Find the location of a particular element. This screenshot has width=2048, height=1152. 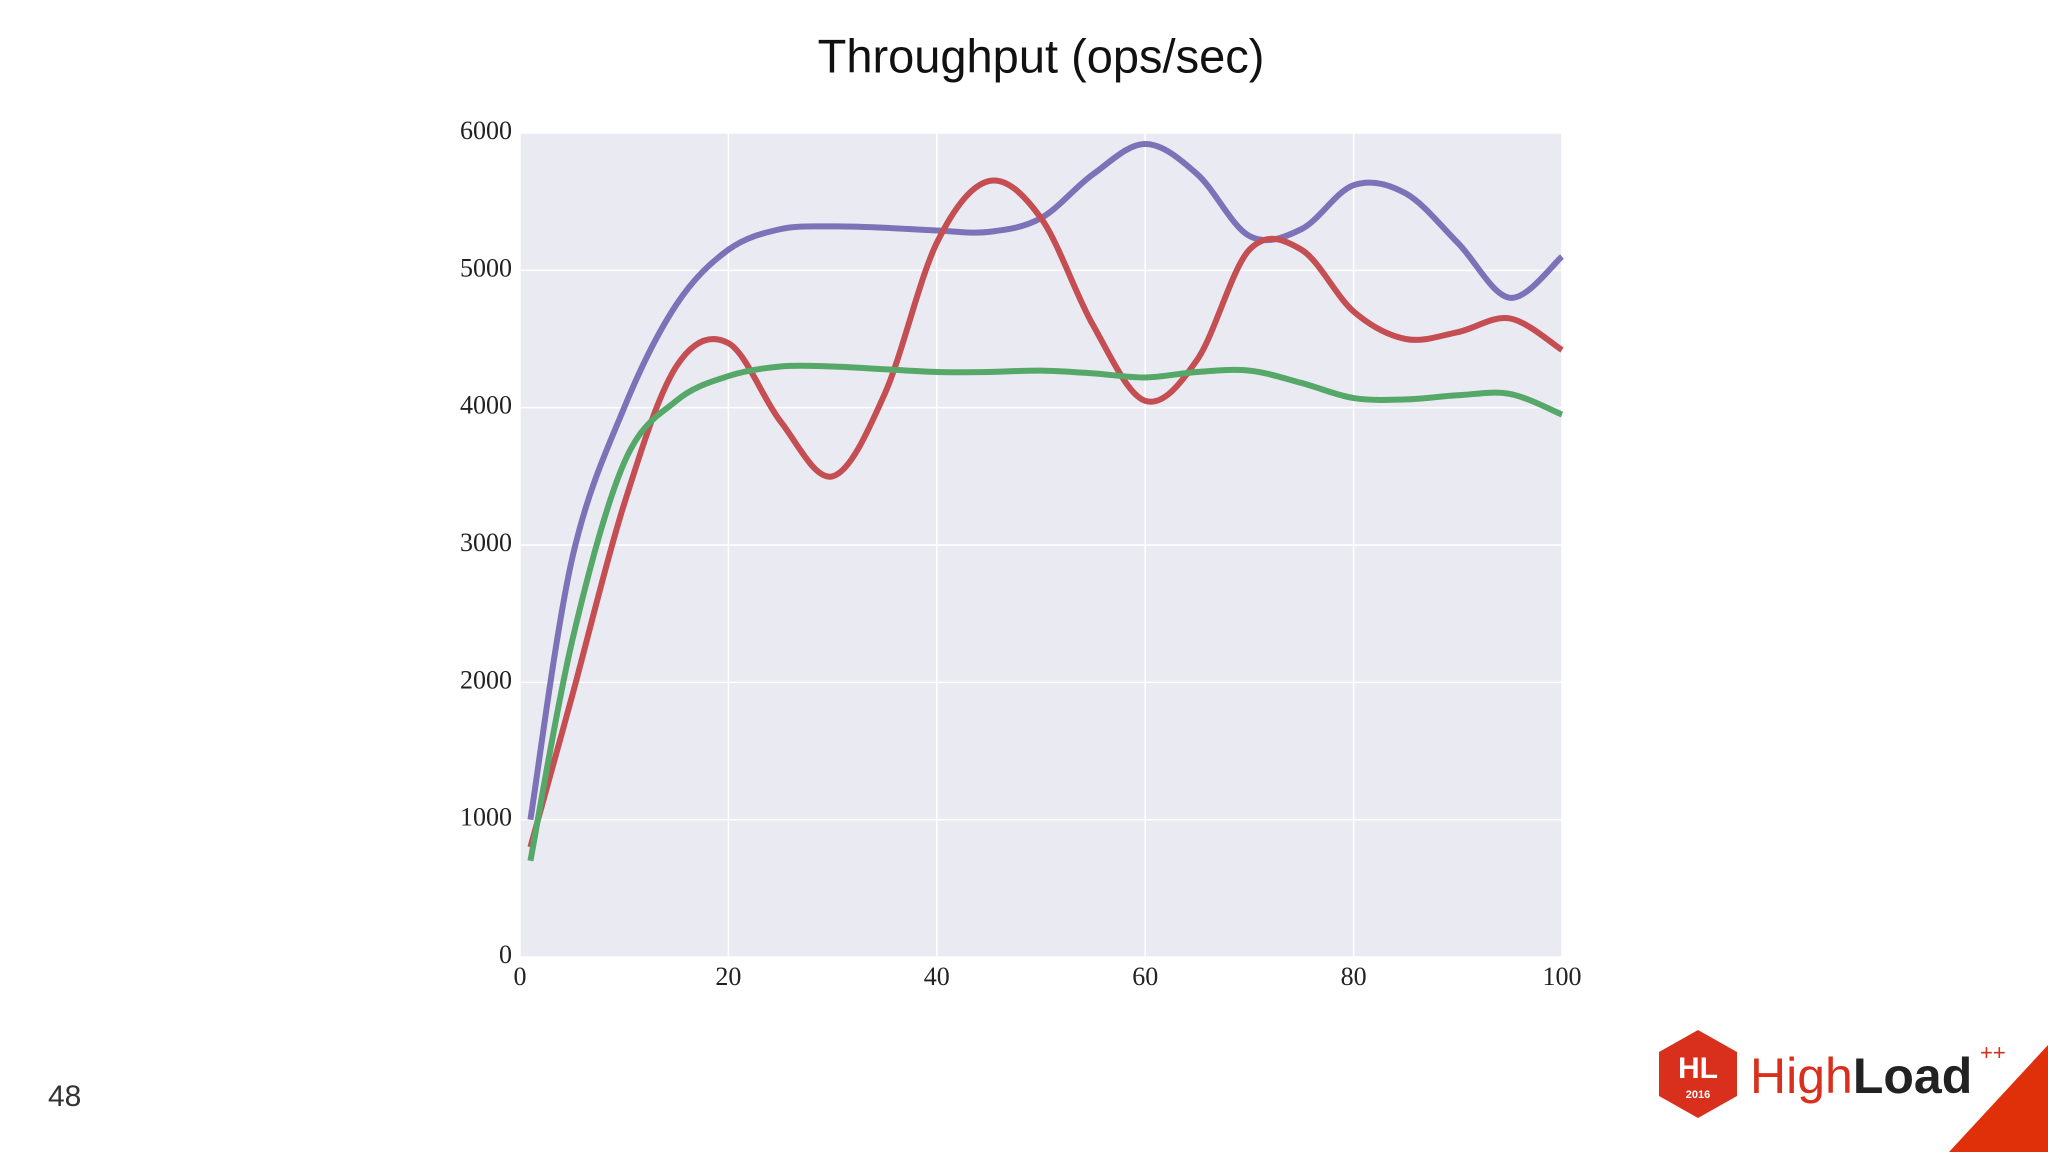

page-number: 48 is located at coordinates (64, 1096).